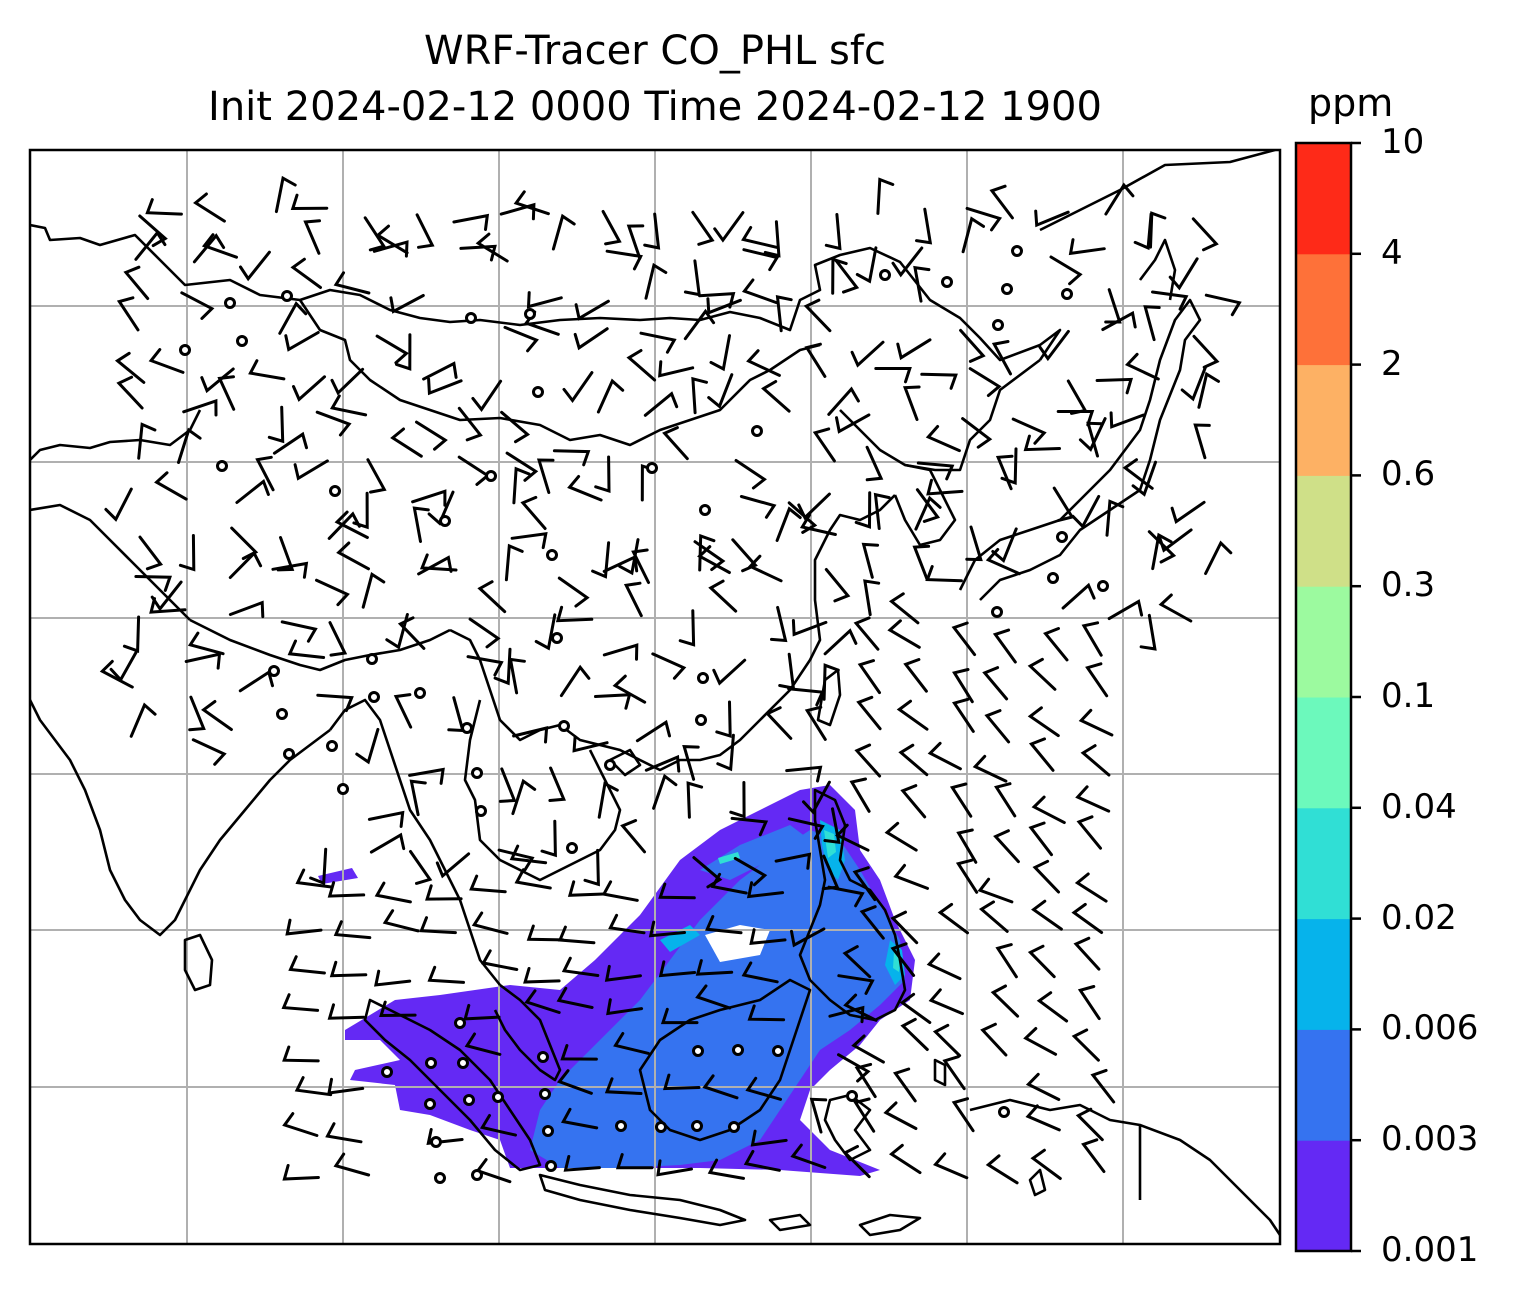 The image size is (1528, 1306). Describe the element at coordinates (1392, 363) in the screenshot. I see `colorbar-tick-label: 2` at that location.